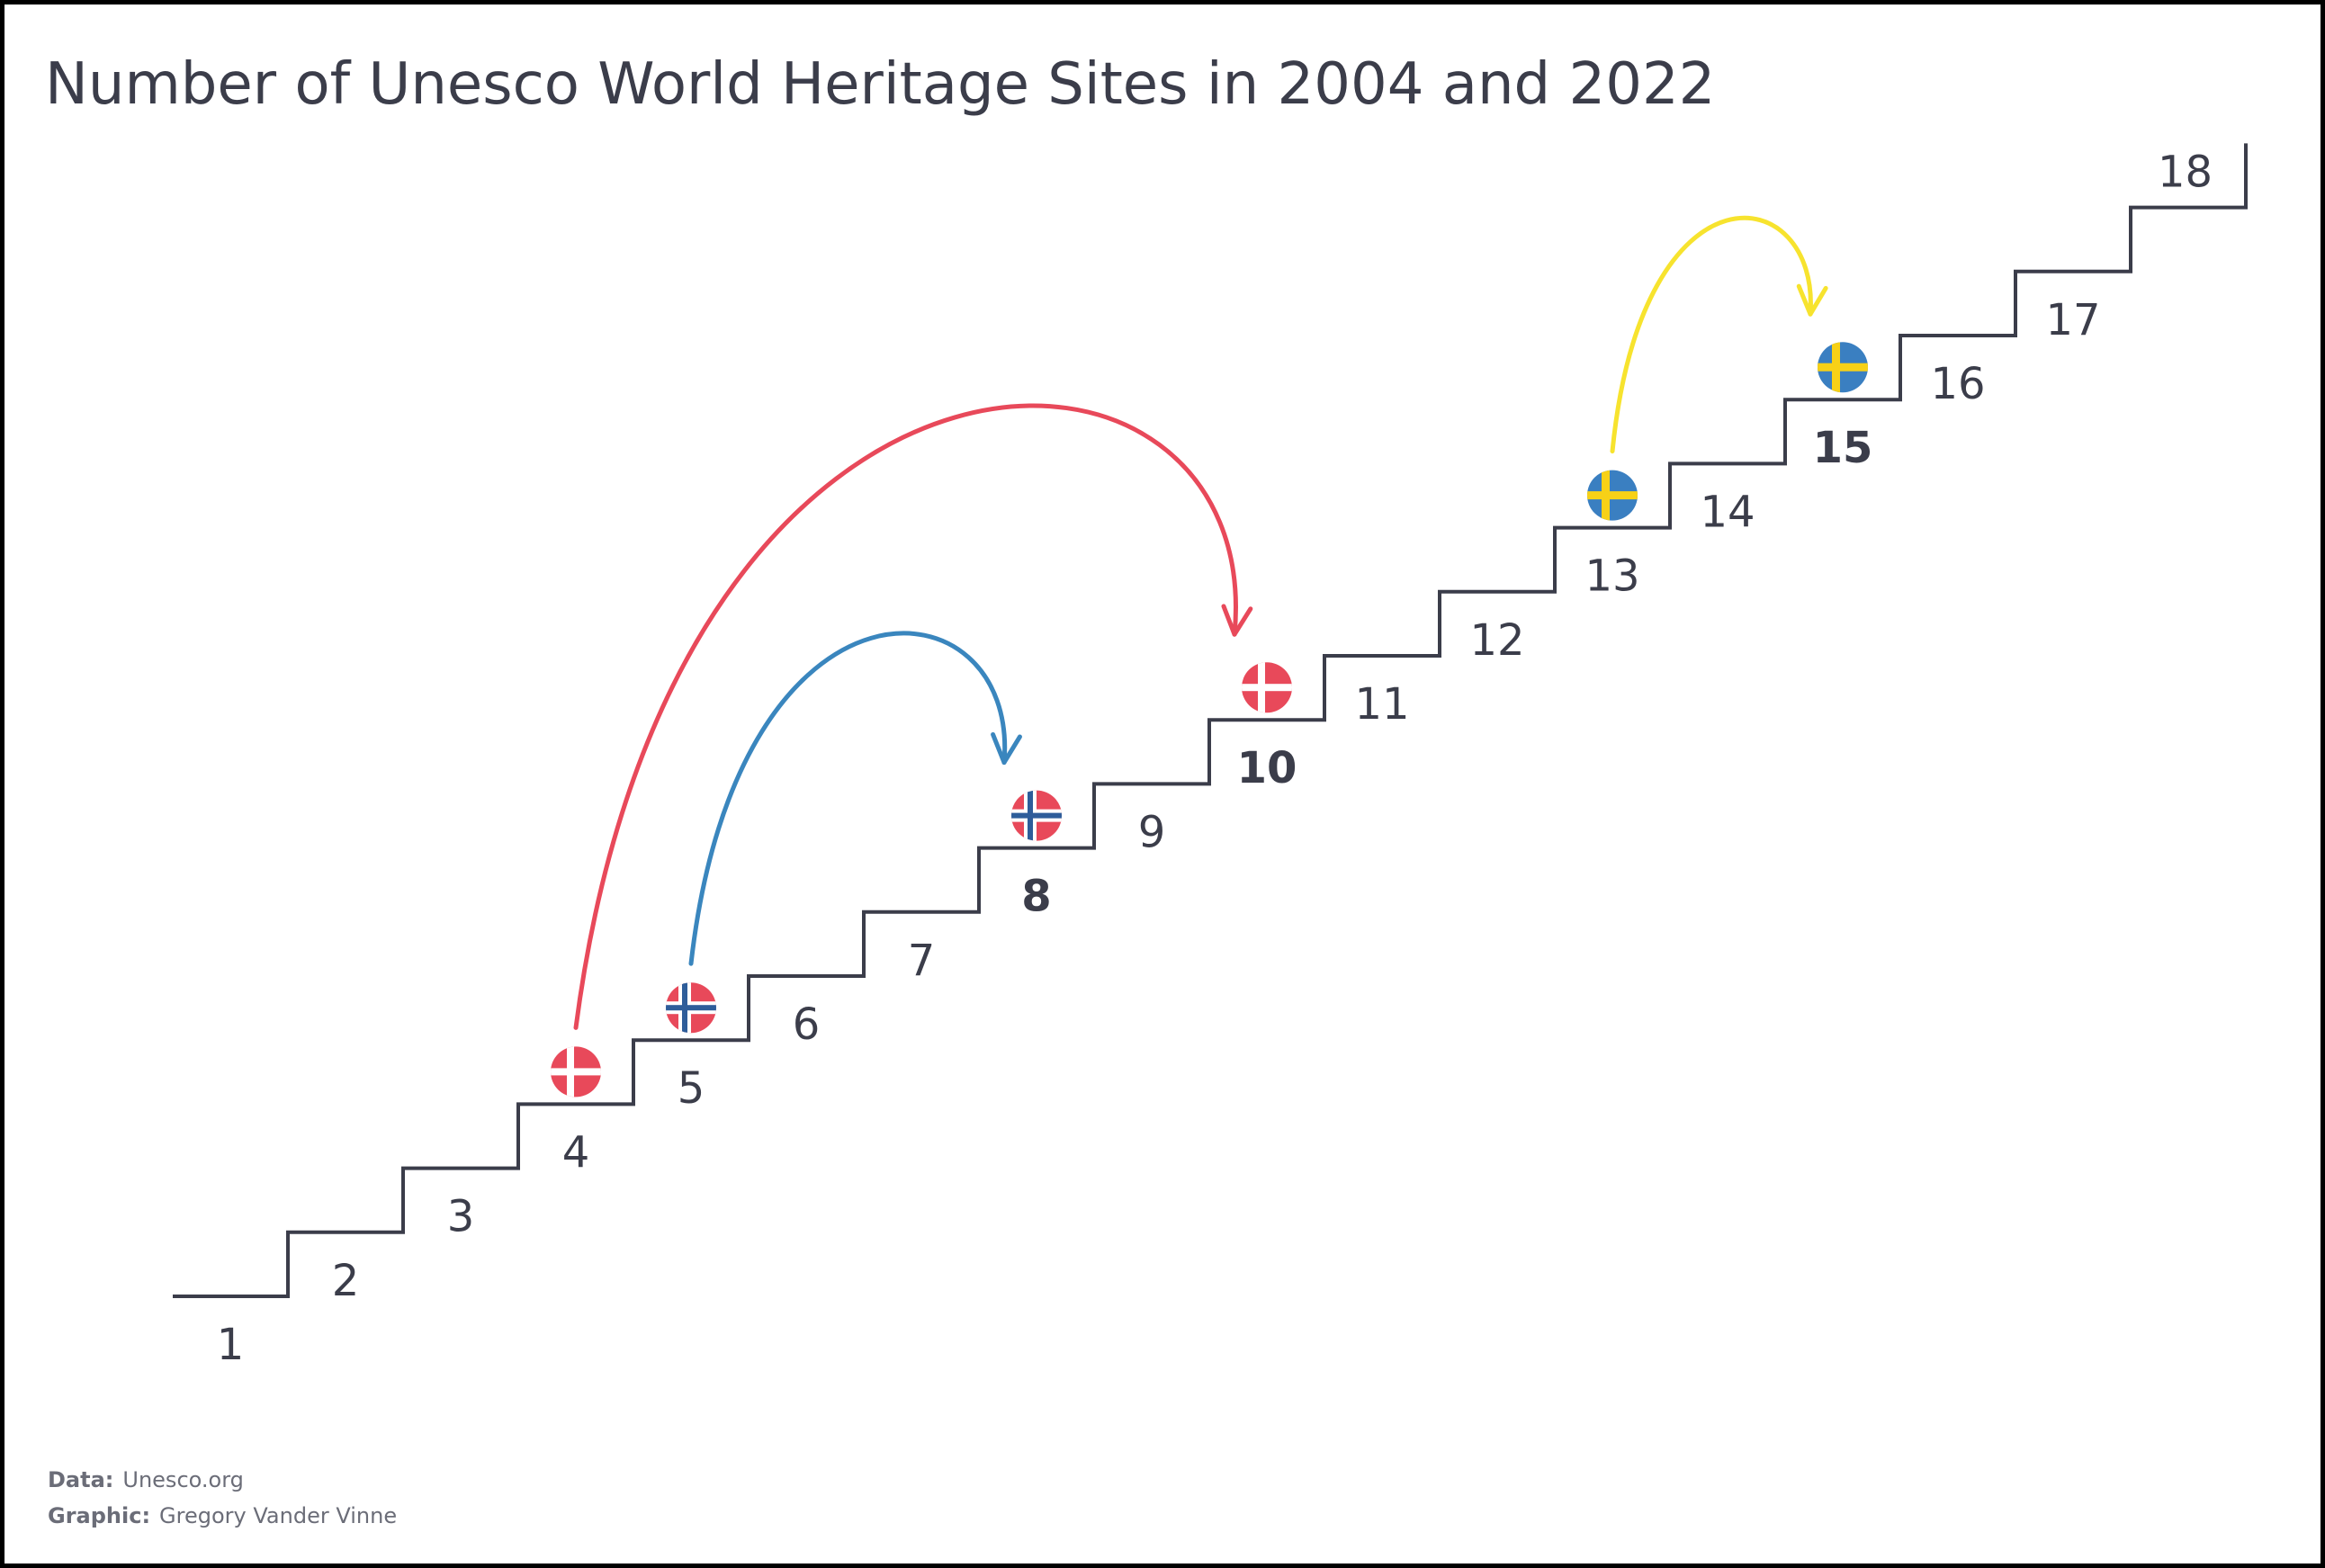 This screenshot has height=1568, width=2325. Describe the element at coordinates (461, 1217) in the screenshot. I see `step-label: 3` at that location.